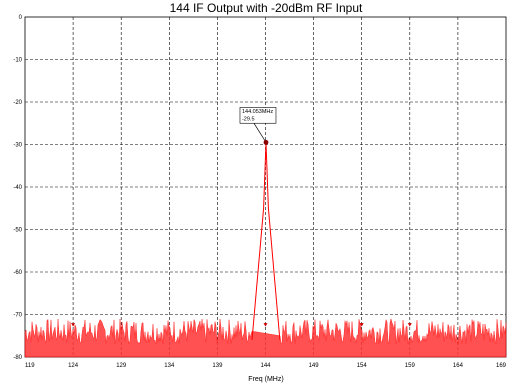  Describe the element at coordinates (410, 366) in the screenshot. I see `x-tick-label-8: 159` at that location.